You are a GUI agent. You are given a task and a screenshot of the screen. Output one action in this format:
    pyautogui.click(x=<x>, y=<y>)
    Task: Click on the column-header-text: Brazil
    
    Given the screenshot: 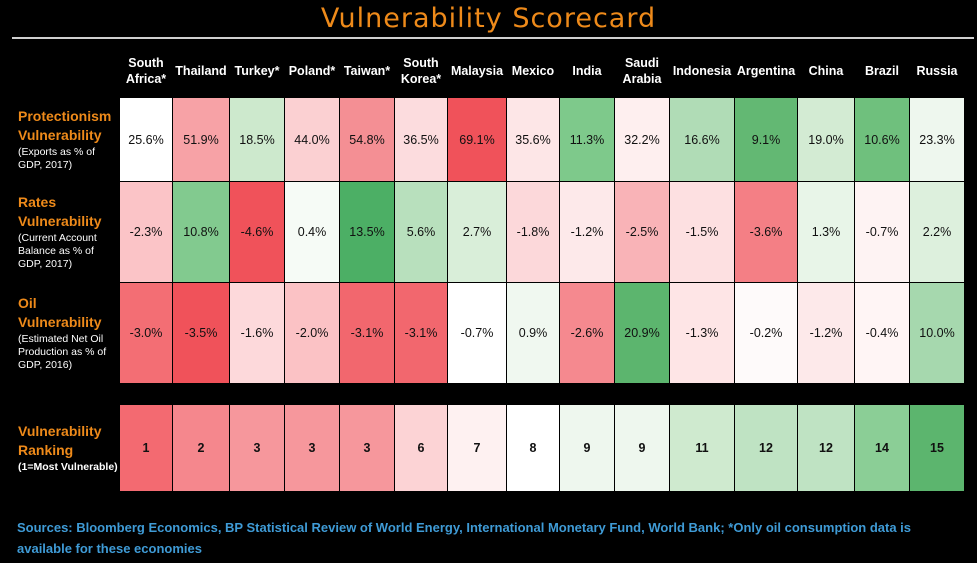 What is the action you would take?
    pyautogui.click(x=882, y=71)
    